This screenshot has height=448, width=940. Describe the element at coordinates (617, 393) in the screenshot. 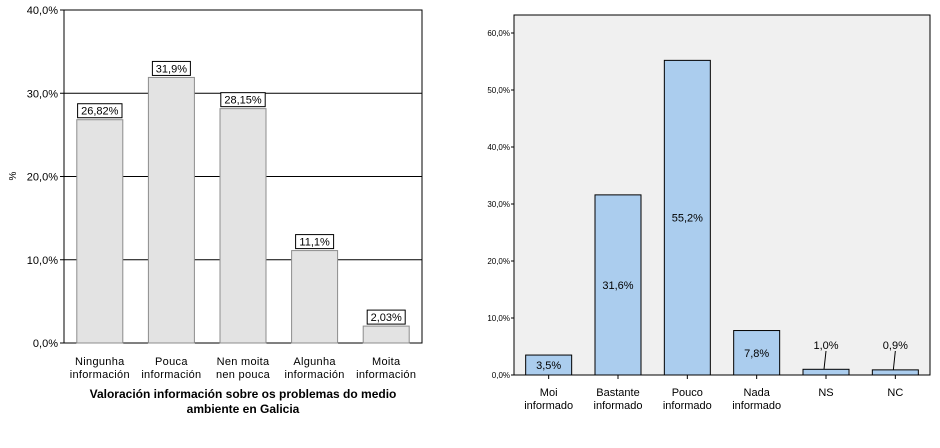

I see `category-label: Bastante` at that location.